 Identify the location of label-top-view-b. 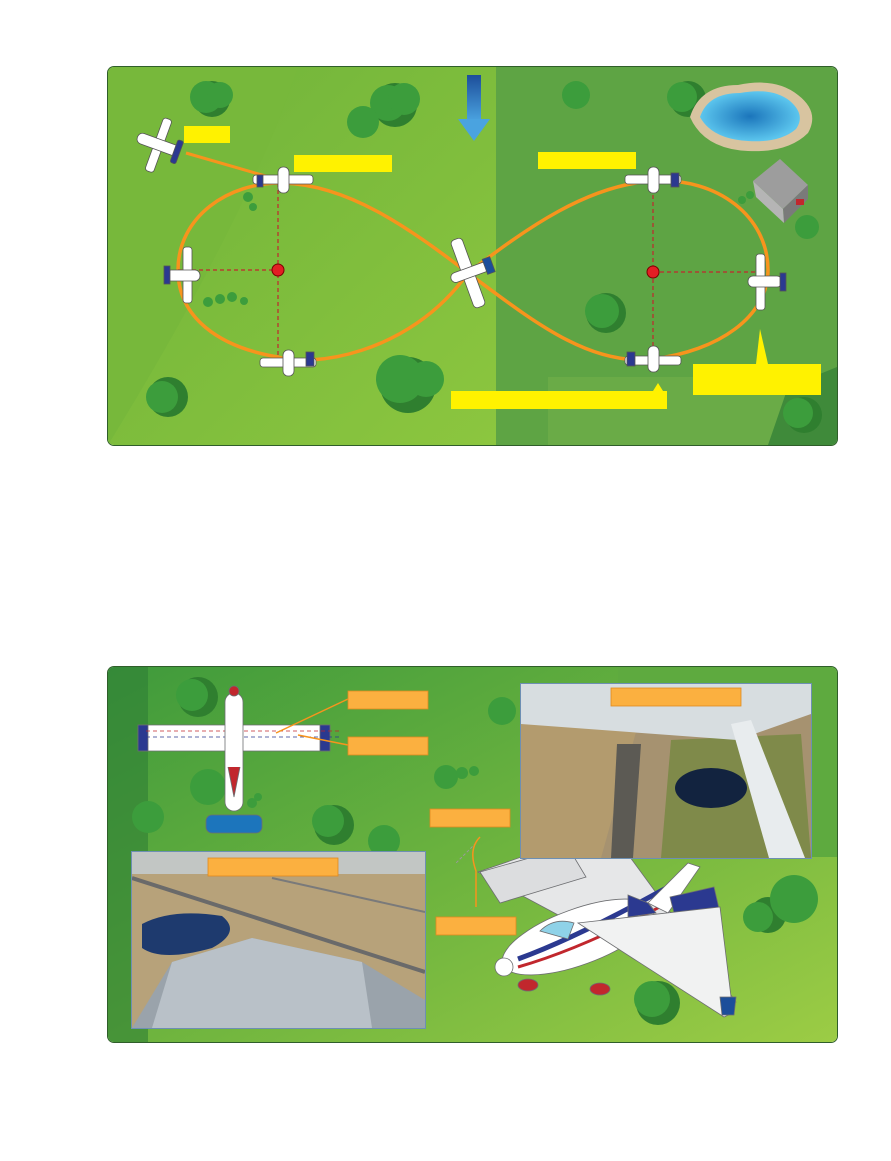
(388, 746).